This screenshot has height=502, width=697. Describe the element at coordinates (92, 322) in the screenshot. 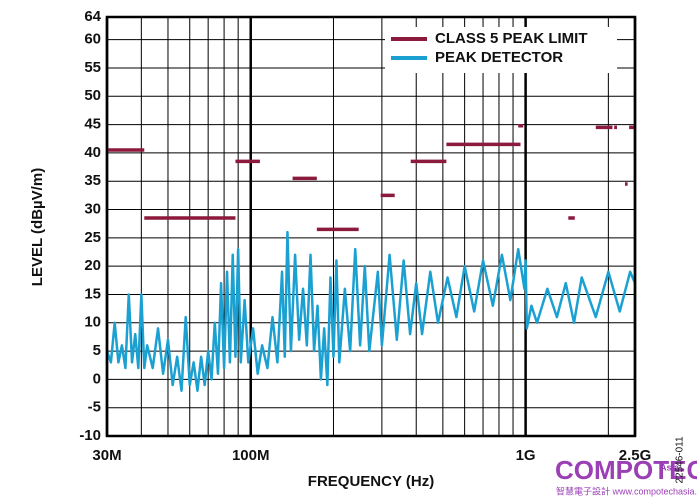

I see `y-tick-label: 10` at that location.